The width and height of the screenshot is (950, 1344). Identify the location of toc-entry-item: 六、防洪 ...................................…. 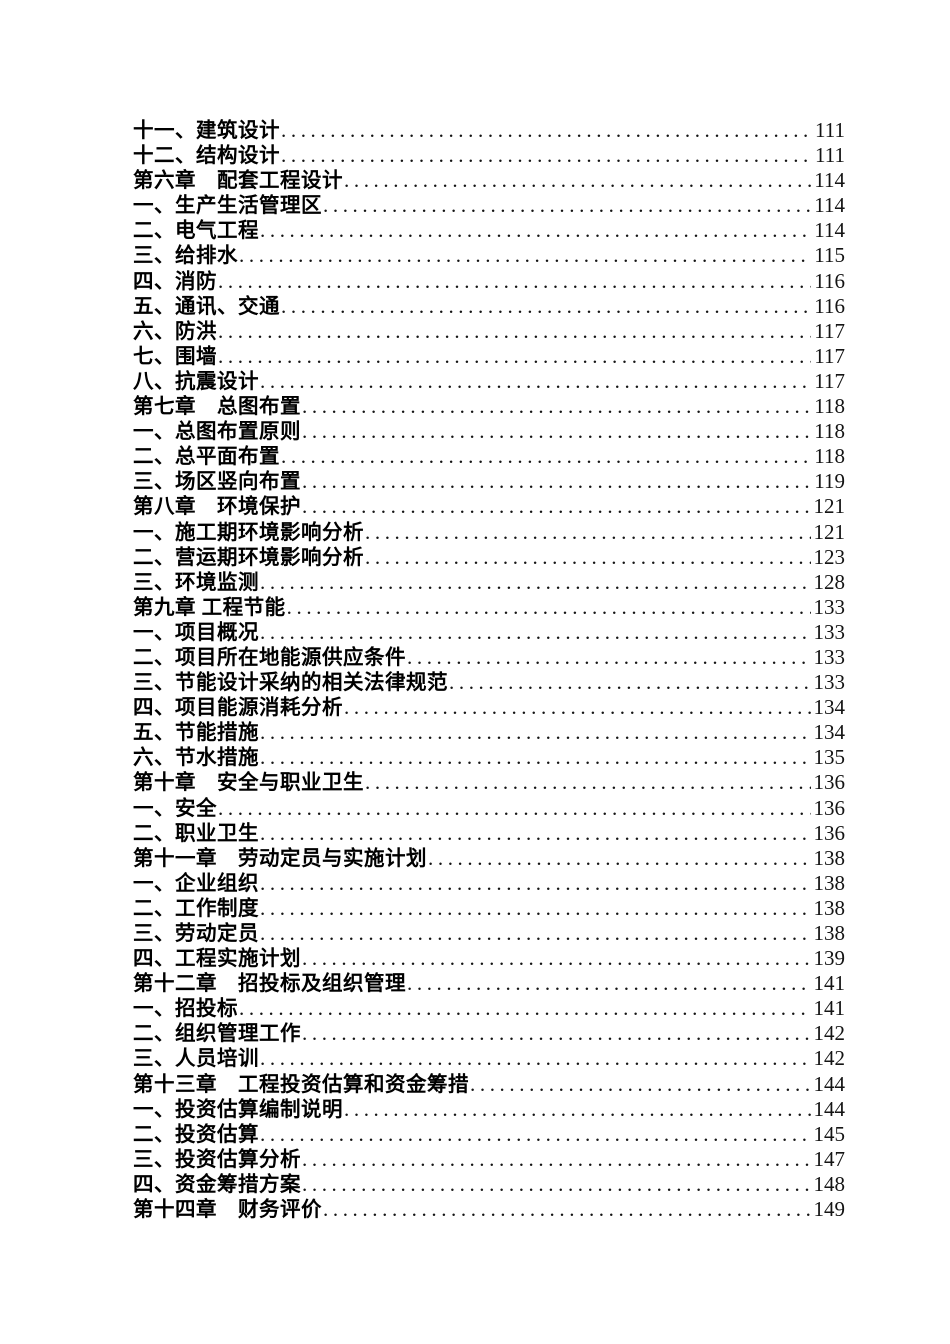
(489, 331).